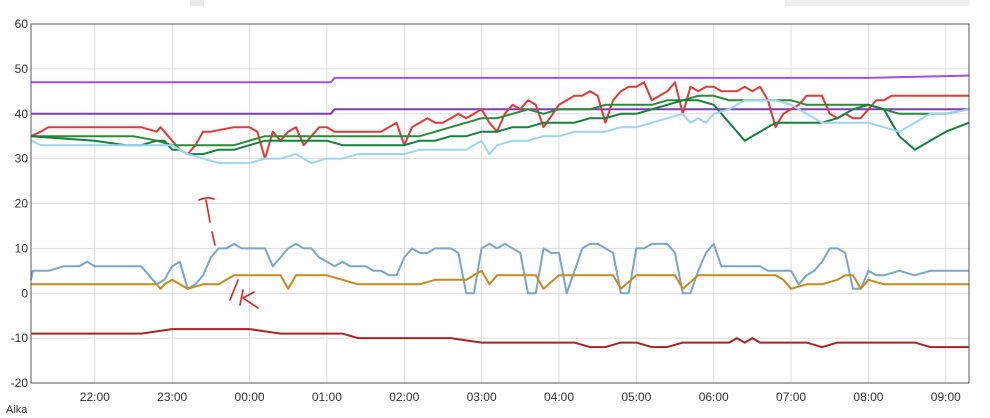 The height and width of the screenshot is (418, 990). Describe the element at coordinates (714, 397) in the screenshot. I see `x-tick-label: 06:00` at that location.